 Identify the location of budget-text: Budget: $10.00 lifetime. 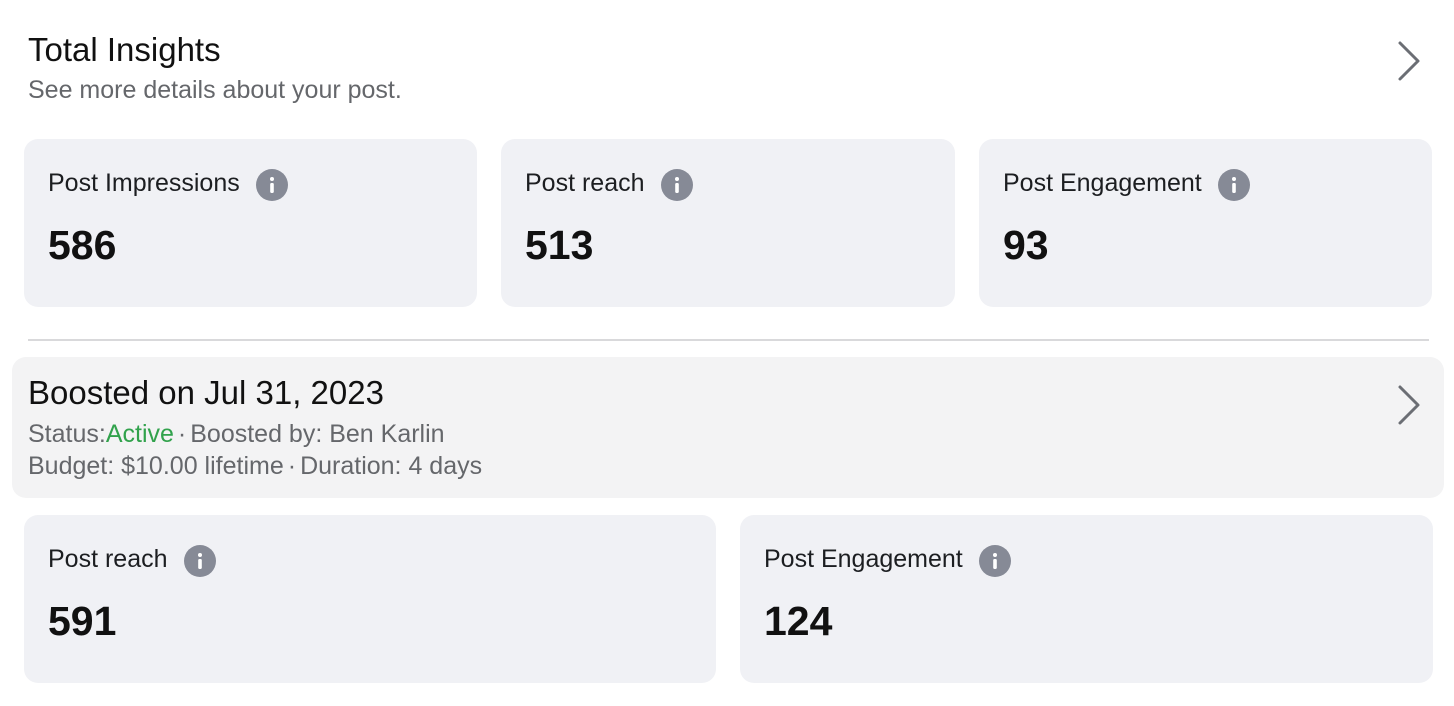
(156, 466).